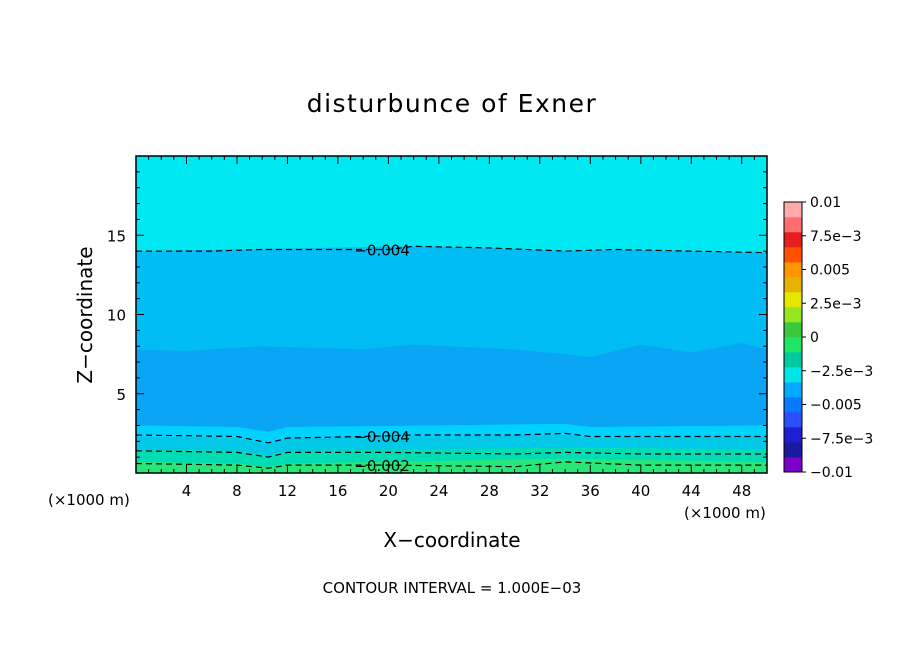  What do you see at coordinates (116, 236) in the screenshot?
I see `y-tick-label: 15` at bounding box center [116, 236].